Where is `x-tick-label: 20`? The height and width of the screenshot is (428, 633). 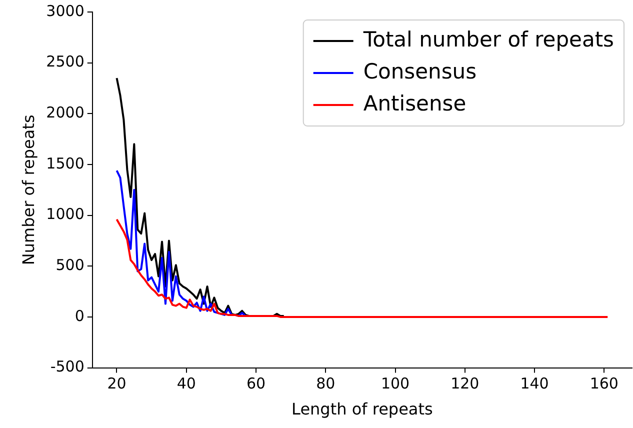 x-tick-label: 20 is located at coordinates (116, 383).